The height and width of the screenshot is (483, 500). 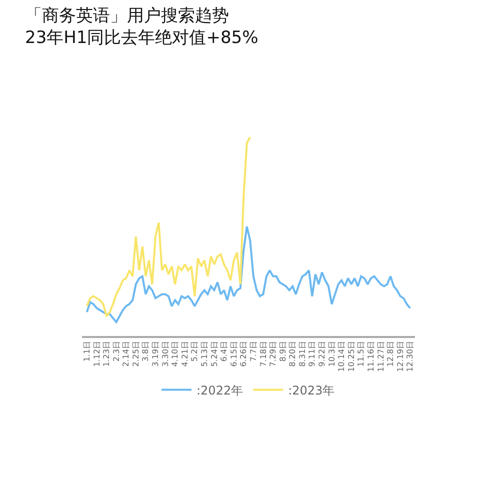 What do you see at coordinates (341, 356) in the screenshot?
I see `x-tick-label: 10.14日` at bounding box center [341, 356].